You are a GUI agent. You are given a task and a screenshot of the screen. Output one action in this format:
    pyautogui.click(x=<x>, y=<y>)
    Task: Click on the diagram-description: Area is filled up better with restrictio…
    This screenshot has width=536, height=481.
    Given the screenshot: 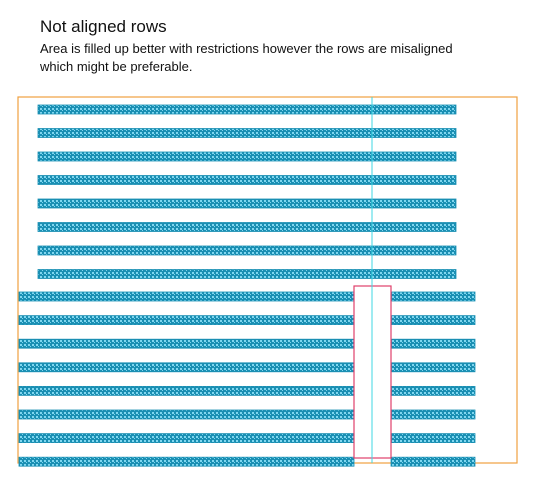 What is the action you would take?
    pyautogui.click(x=275, y=58)
    